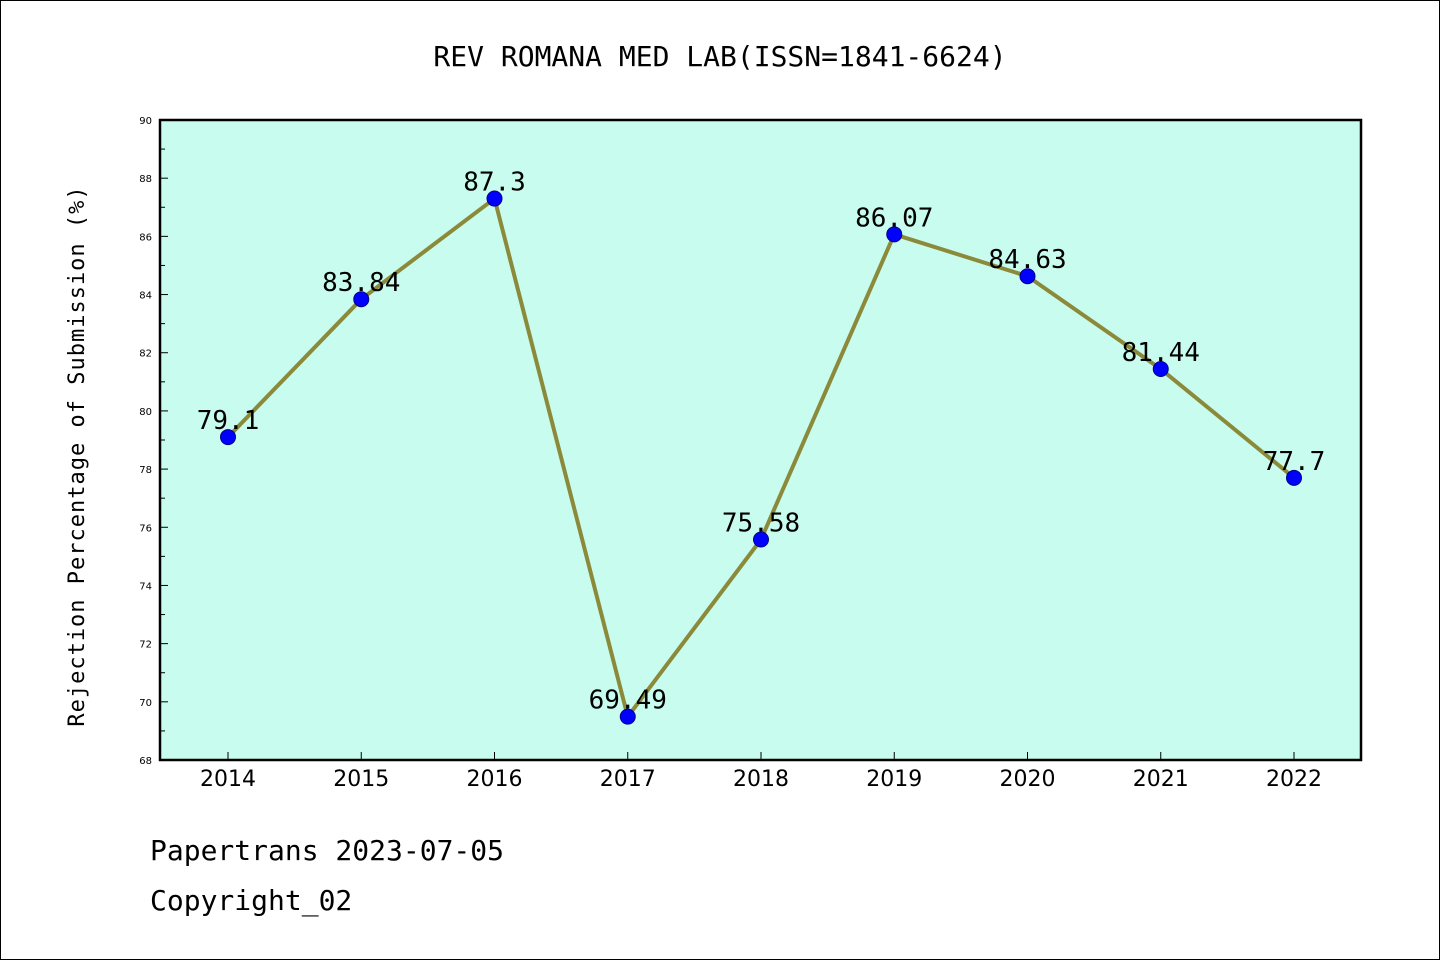  What do you see at coordinates (1028, 779) in the screenshot?
I see `x-tick-label: 2020` at bounding box center [1028, 779].